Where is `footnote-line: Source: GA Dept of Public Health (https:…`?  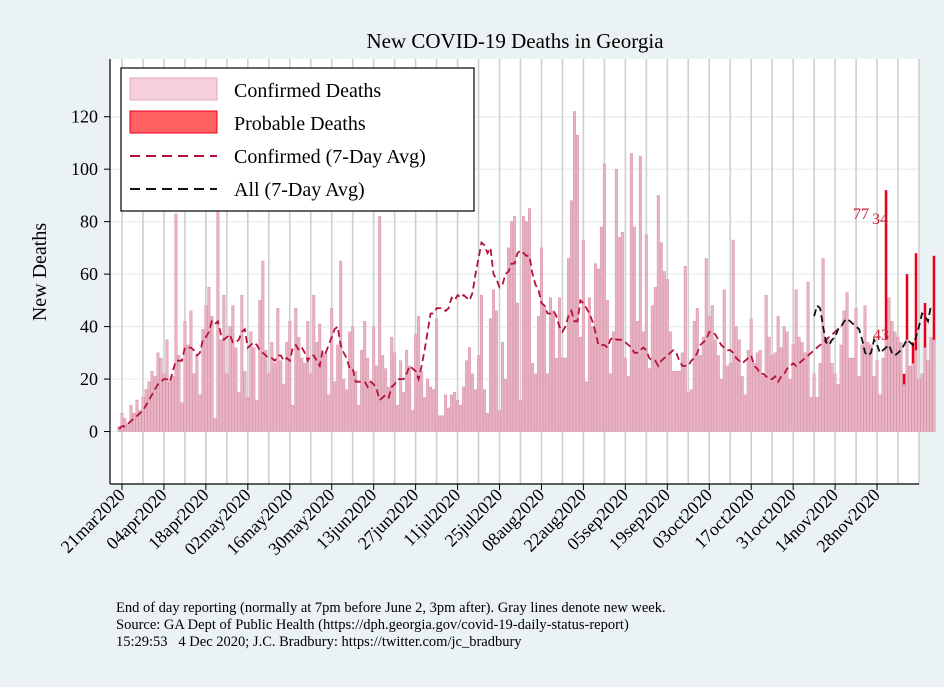 footnote-line: Source: GA Dept of Public Health (https:… is located at coordinates (372, 625).